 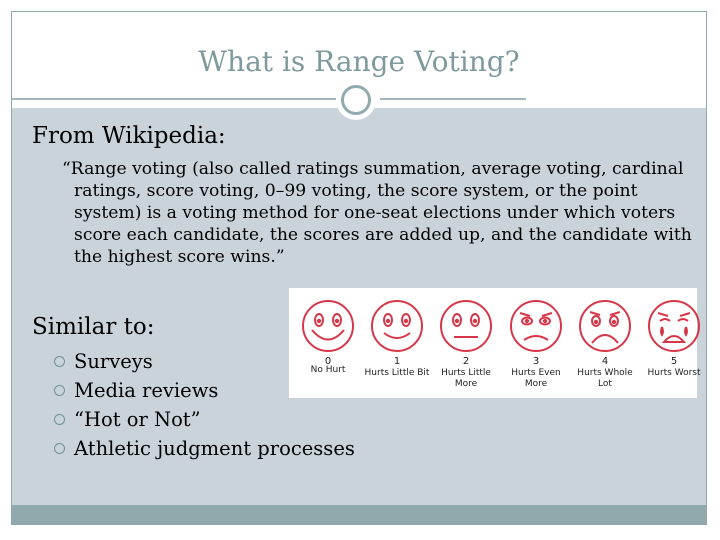 I want to click on neutral-face-icon, so click(x=466, y=326).